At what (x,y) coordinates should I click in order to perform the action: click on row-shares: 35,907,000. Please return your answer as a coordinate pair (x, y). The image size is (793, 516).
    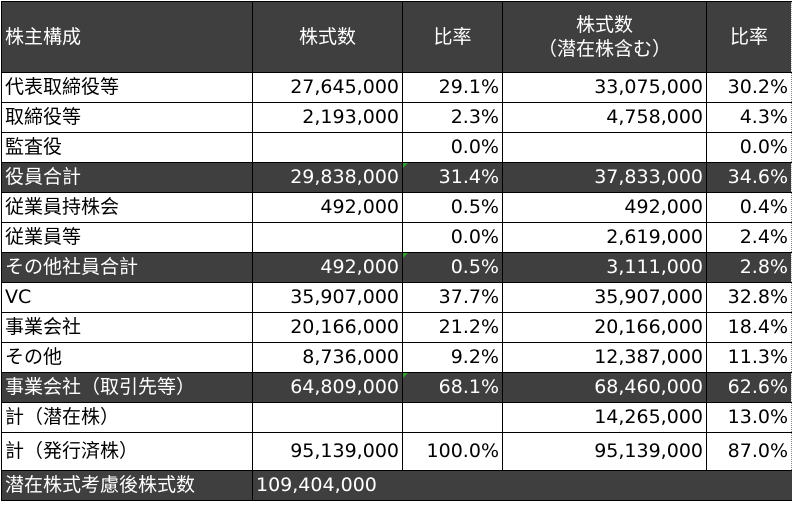
    Looking at the image, I should click on (327, 297).